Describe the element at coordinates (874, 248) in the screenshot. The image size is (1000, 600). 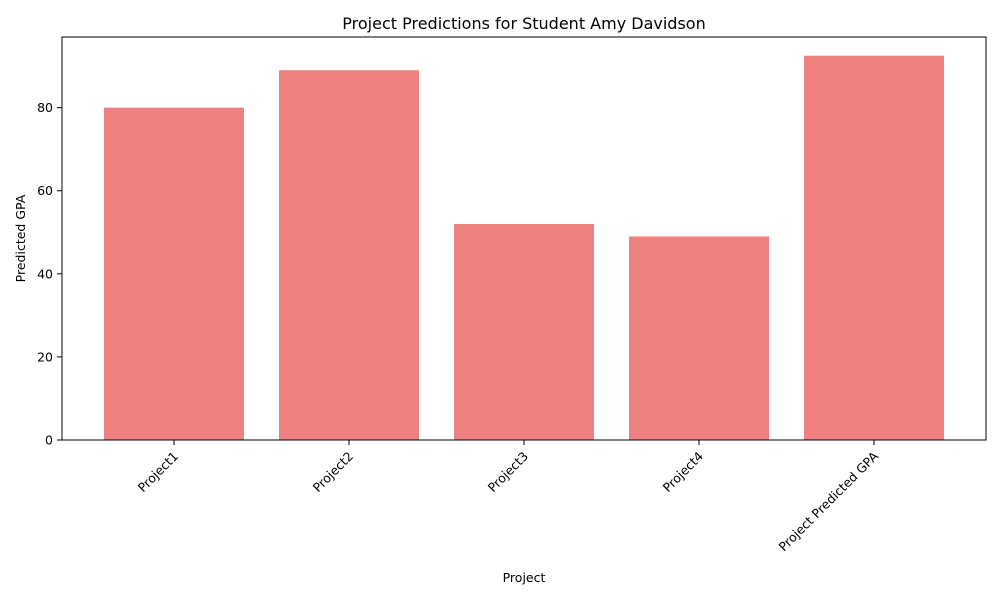
I see `bar-project-predicted-gpa` at that location.